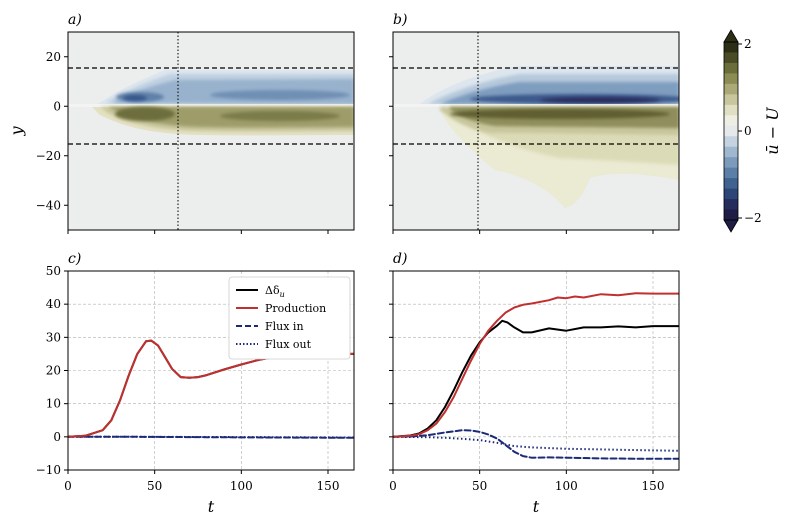  Describe the element at coordinates (748, 44) in the screenshot. I see `colorbar-ticklabel-top: 2` at that location.